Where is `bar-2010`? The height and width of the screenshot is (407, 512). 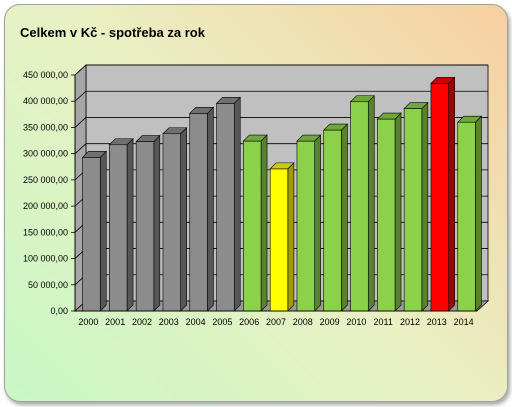
bar-2010 is located at coordinates (359, 206).